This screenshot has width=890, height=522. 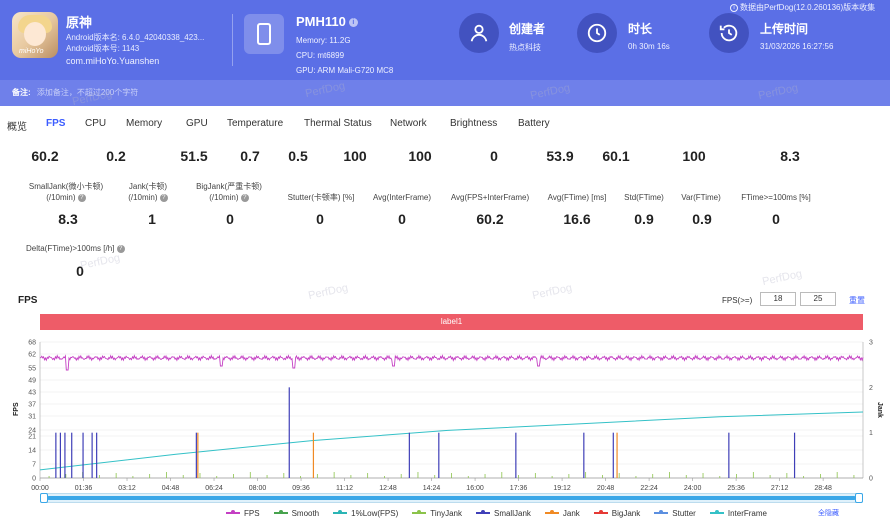 What do you see at coordinates (644, 197) in the screenshot?
I see `metric-label-std-ftime: Std(FTime)` at bounding box center [644, 197].